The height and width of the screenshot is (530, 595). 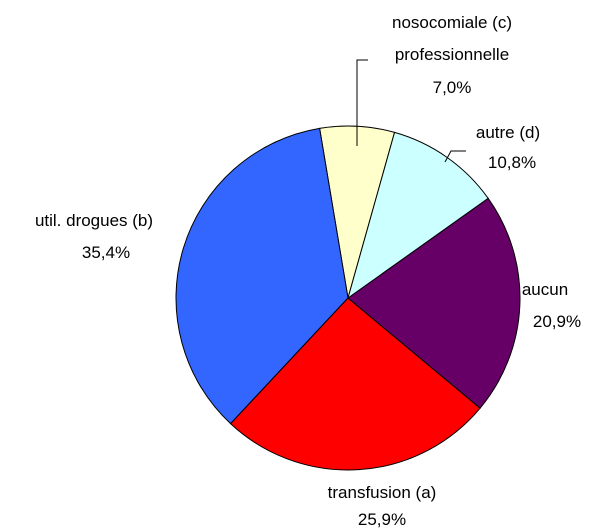 What do you see at coordinates (94, 220) in the screenshot?
I see `slice-label: util. drogues (b)` at bounding box center [94, 220].